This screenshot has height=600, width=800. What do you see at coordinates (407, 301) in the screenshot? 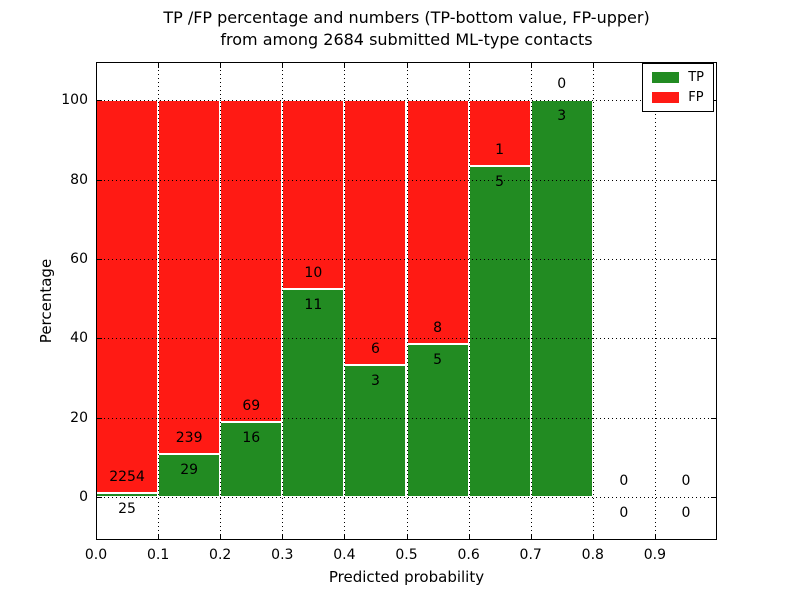
I see `gridline-x-0.5` at bounding box center [407, 301].